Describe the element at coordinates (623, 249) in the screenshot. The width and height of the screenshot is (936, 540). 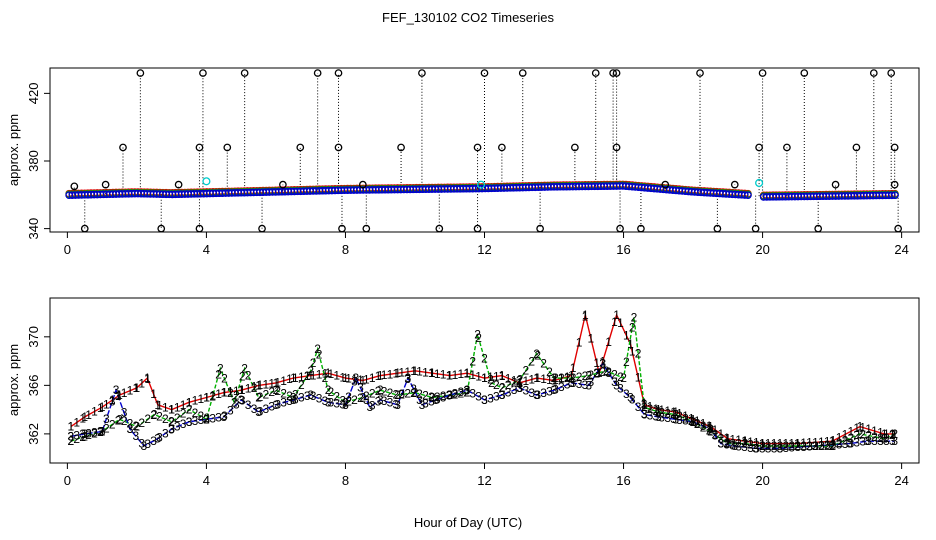
I see `top-x-tick-label: 16` at that location.